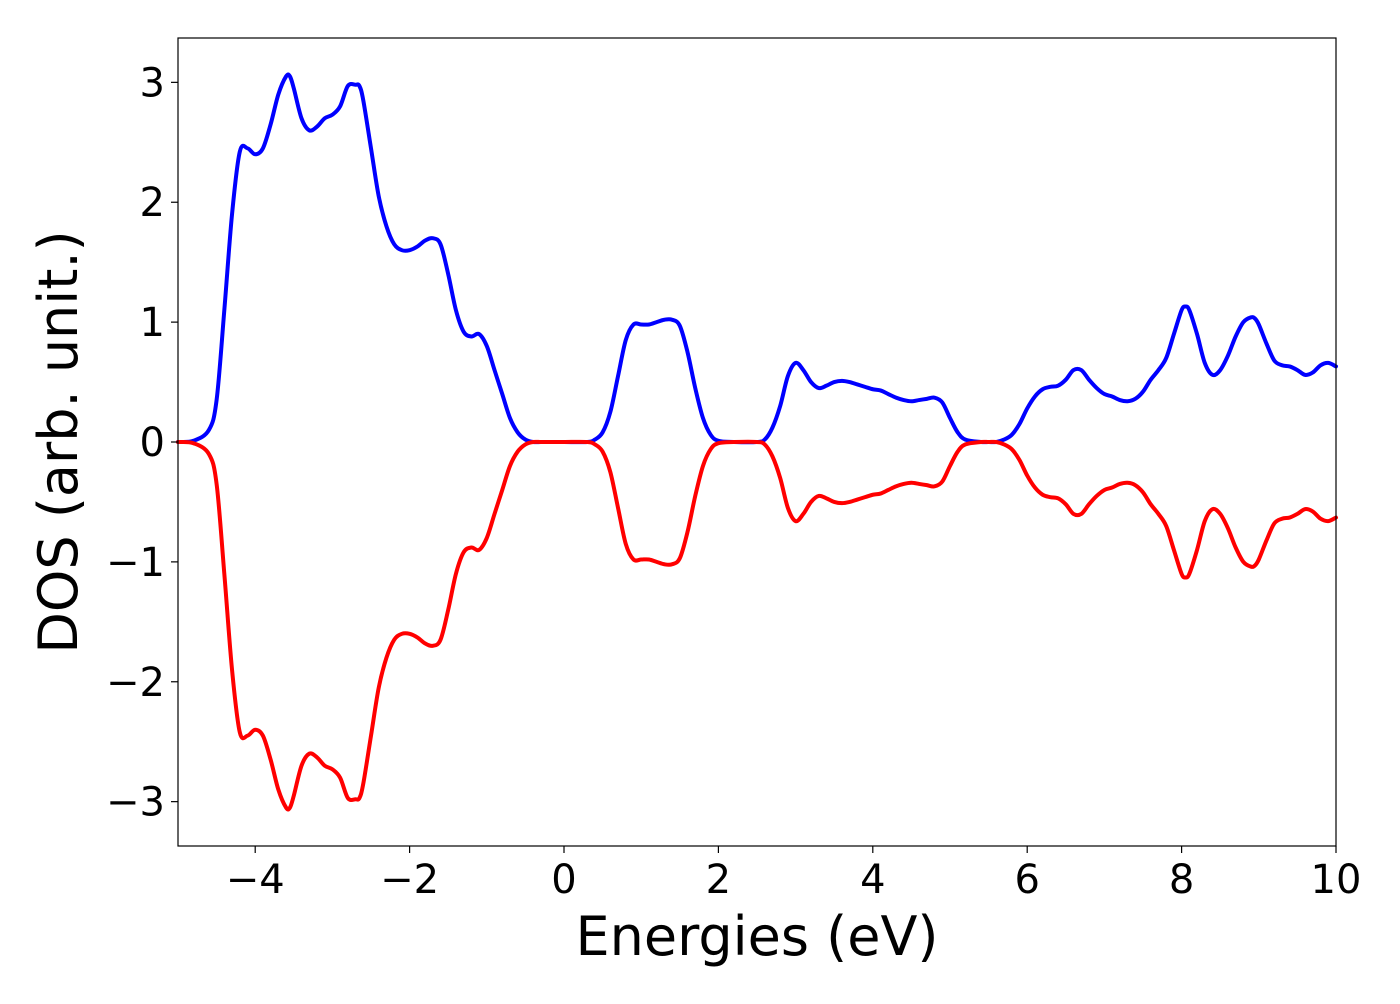 This screenshot has width=1400, height=1004. Describe the element at coordinates (152, 83) in the screenshot. I see `y-tick-label: 3` at that location.